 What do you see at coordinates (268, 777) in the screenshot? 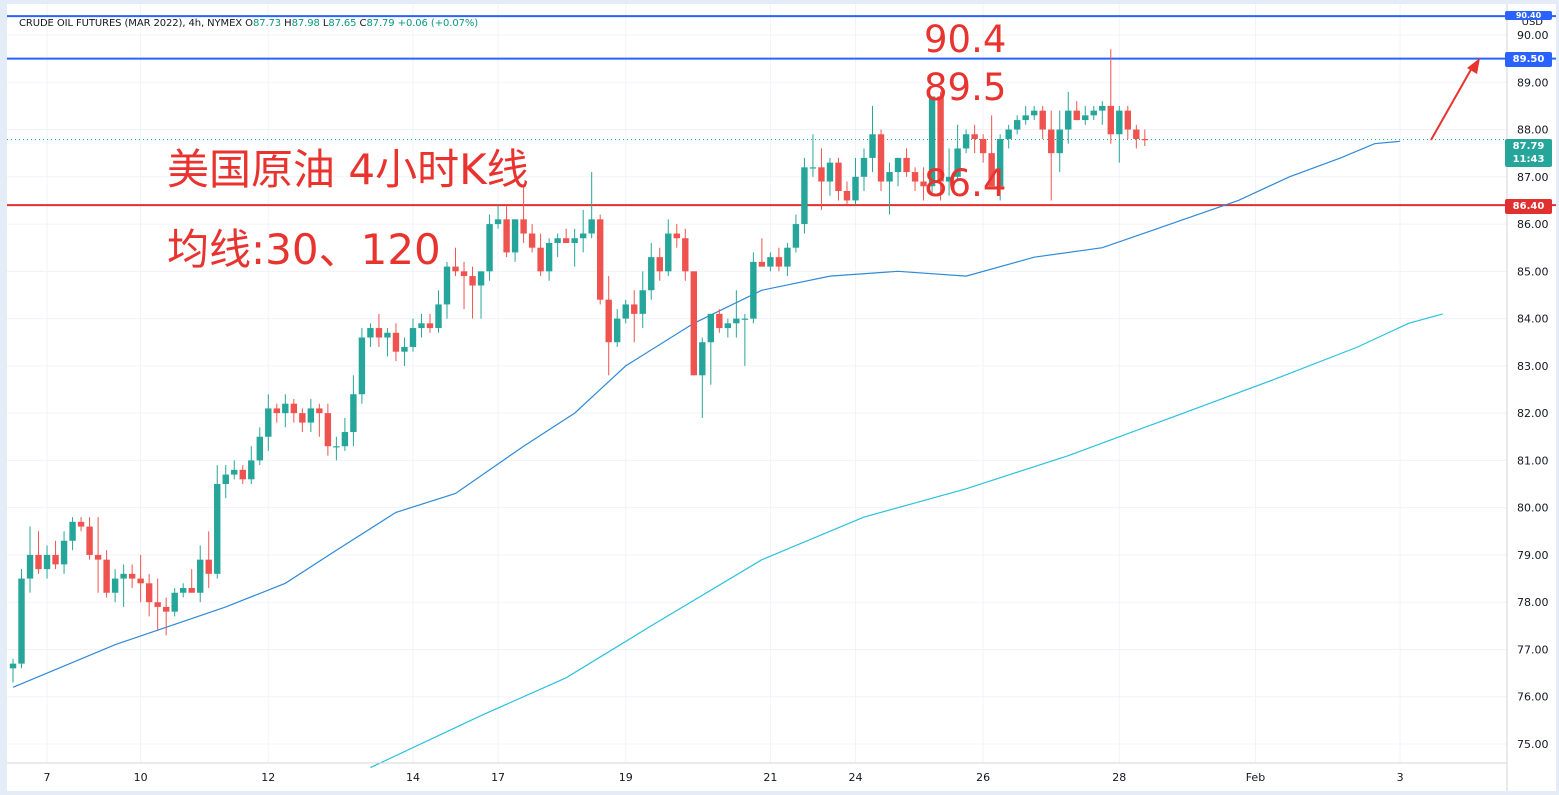
I see `x-tick-label: 12` at bounding box center [268, 777].